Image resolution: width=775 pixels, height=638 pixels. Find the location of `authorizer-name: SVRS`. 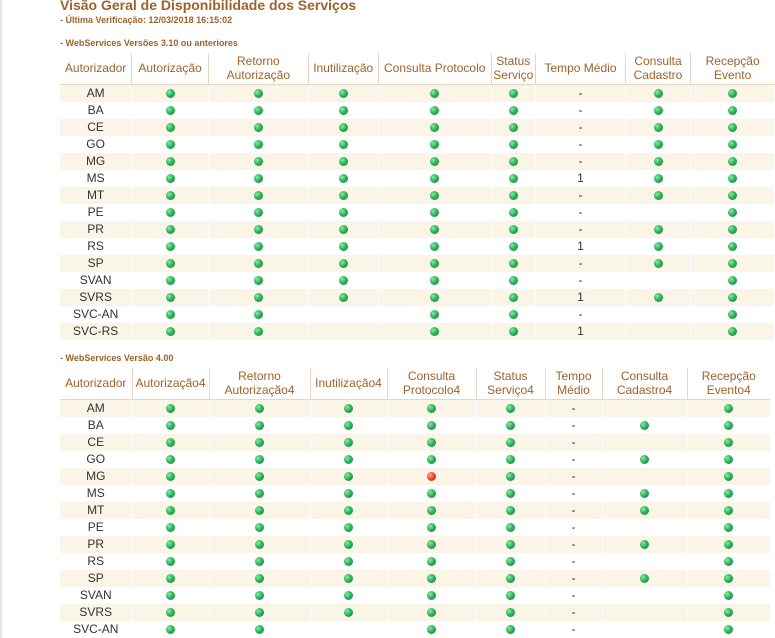

authorizer-name: SVRS is located at coordinates (96, 612).